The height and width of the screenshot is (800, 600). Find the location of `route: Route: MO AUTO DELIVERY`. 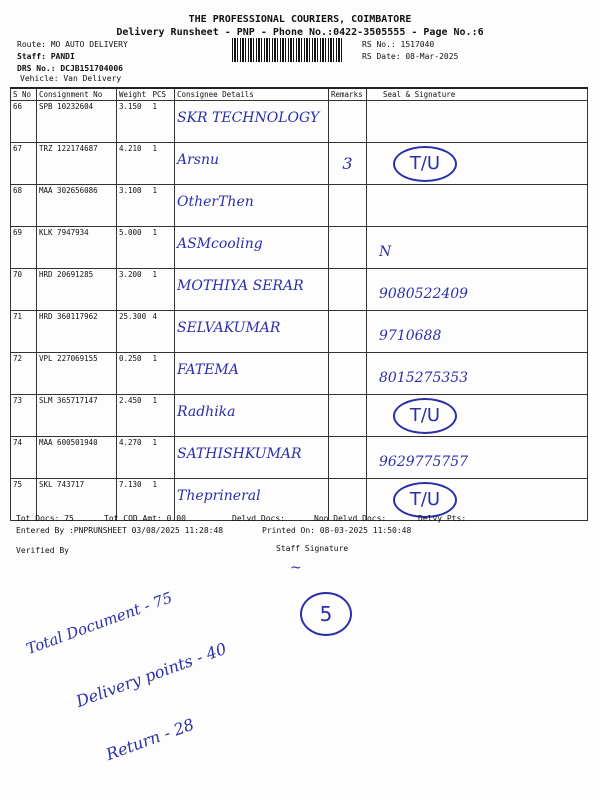

route: Route: MO AUTO DELIVERY is located at coordinates (72, 44).